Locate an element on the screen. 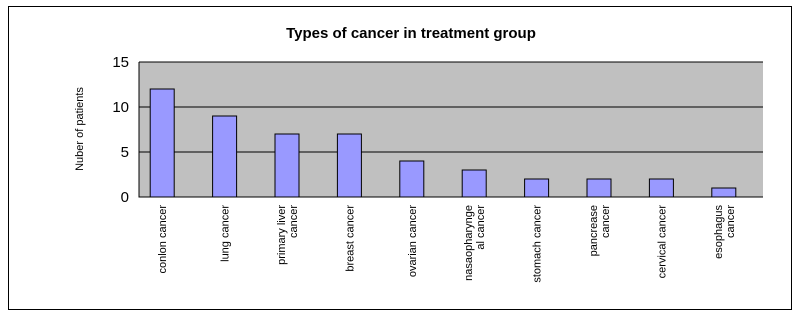  y-tick-label: 0 is located at coordinates (125, 197).